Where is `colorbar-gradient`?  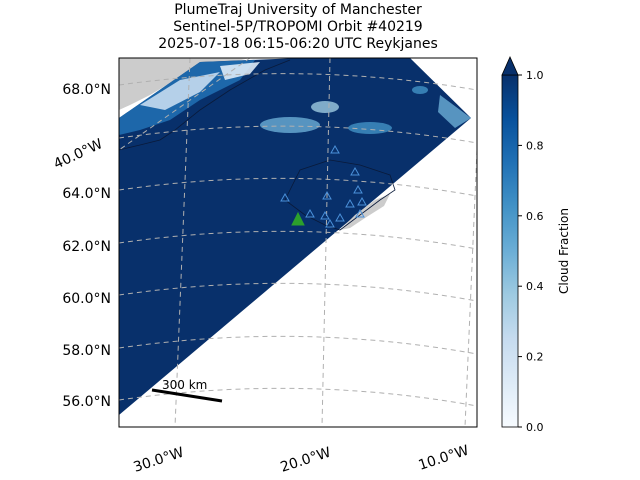 colorbar-gradient is located at coordinates (510, 251).